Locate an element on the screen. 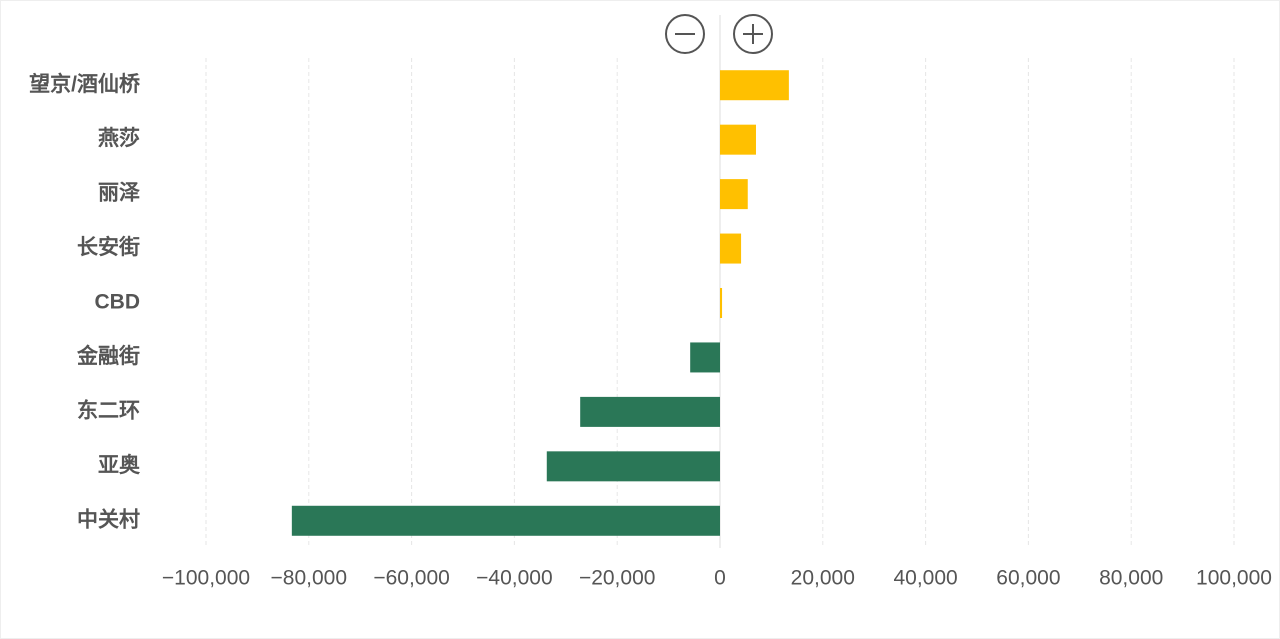  x-tick-label: −100,000 is located at coordinates (206, 578).